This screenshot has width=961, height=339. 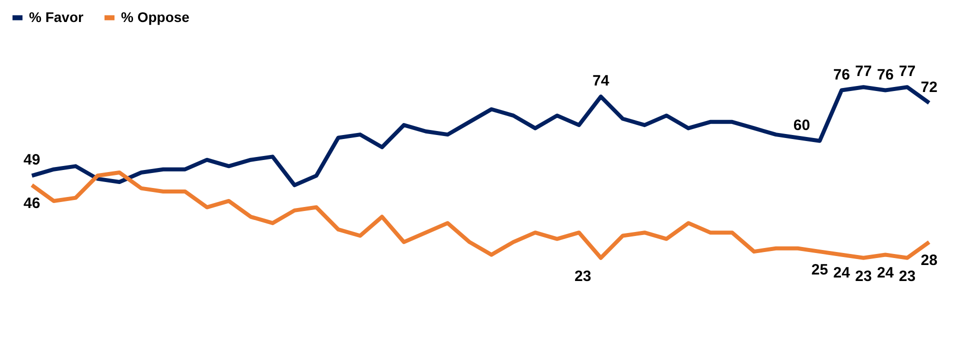 I want to click on data-label: 46, so click(x=32, y=203).